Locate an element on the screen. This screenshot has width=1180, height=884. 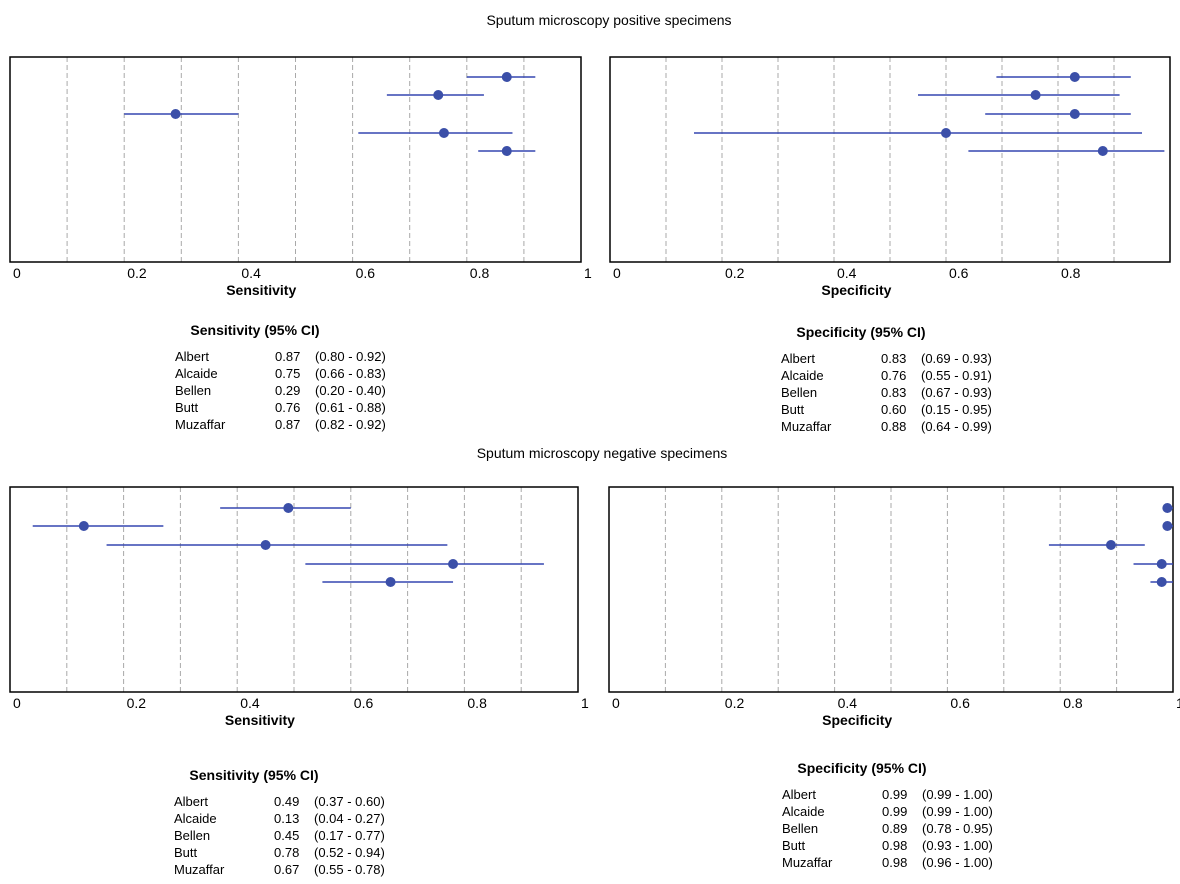
ci-value: (0.67 - 0.93) is located at coordinates (956, 392).